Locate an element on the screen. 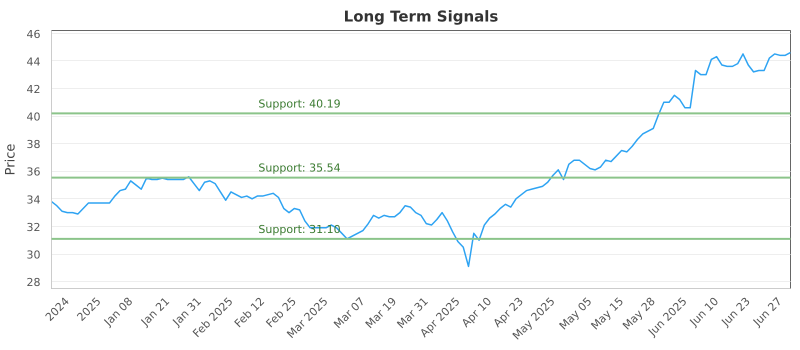  y-tick-label: 40 is located at coordinates (33, 117).